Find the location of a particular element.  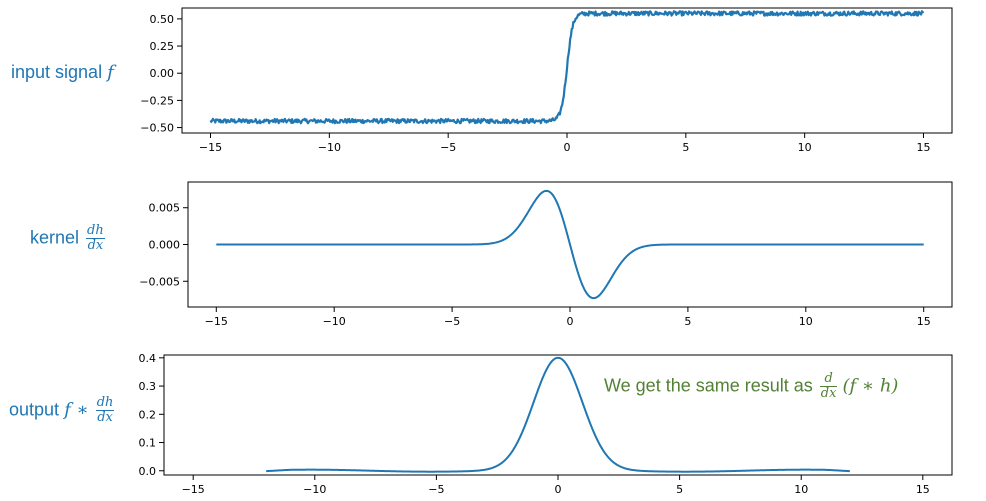

output-xtick-label: 5 is located at coordinates (679, 489).